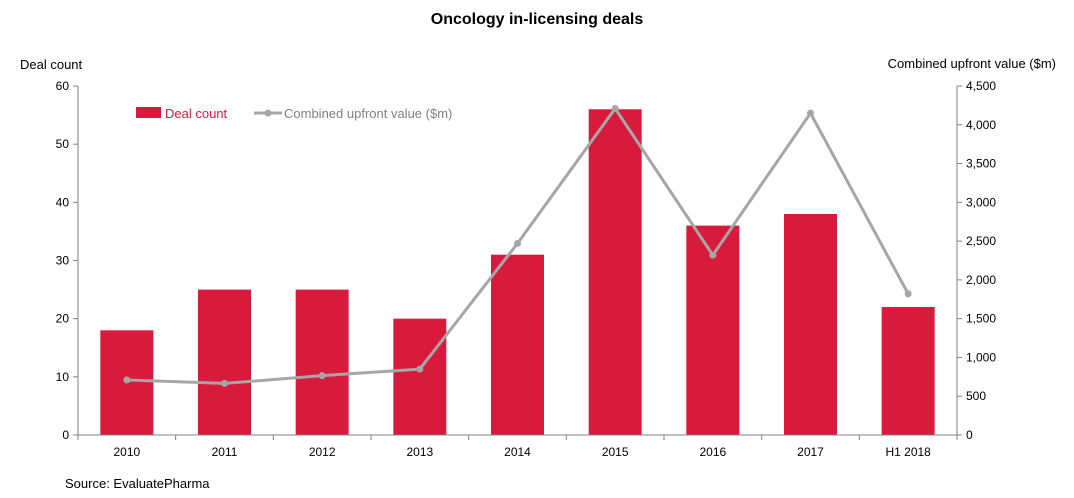 Image resolution: width=1074 pixels, height=498 pixels. I want to click on x-tick-label: 2016, so click(712, 452).